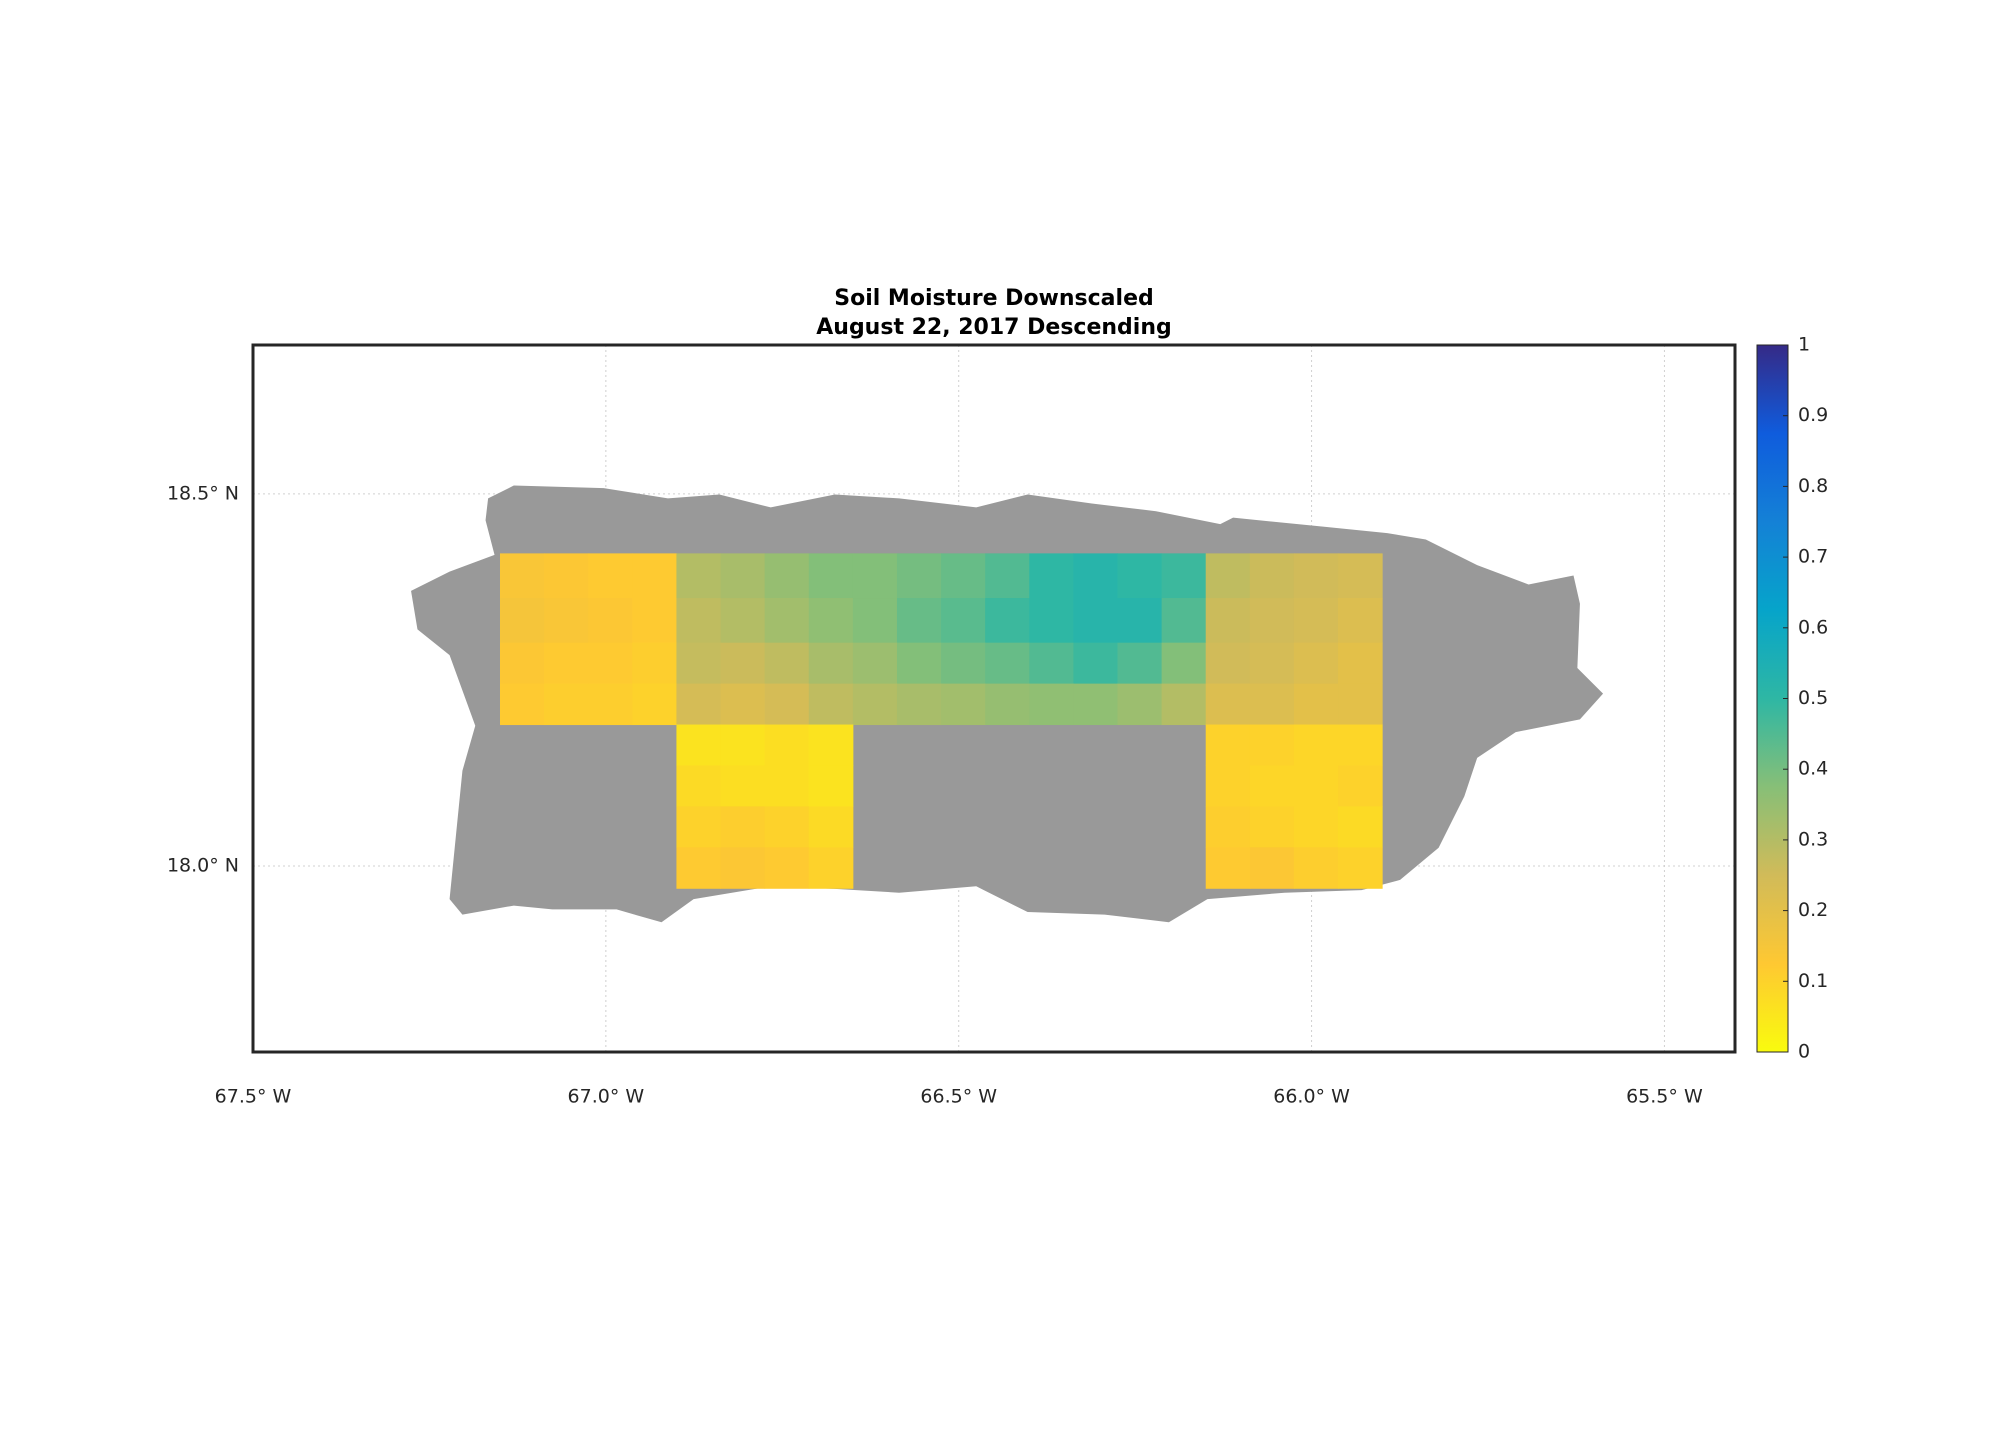  Describe the element at coordinates (203, 493) in the screenshot. I see `y-tick-label: 18.5° N` at that location.